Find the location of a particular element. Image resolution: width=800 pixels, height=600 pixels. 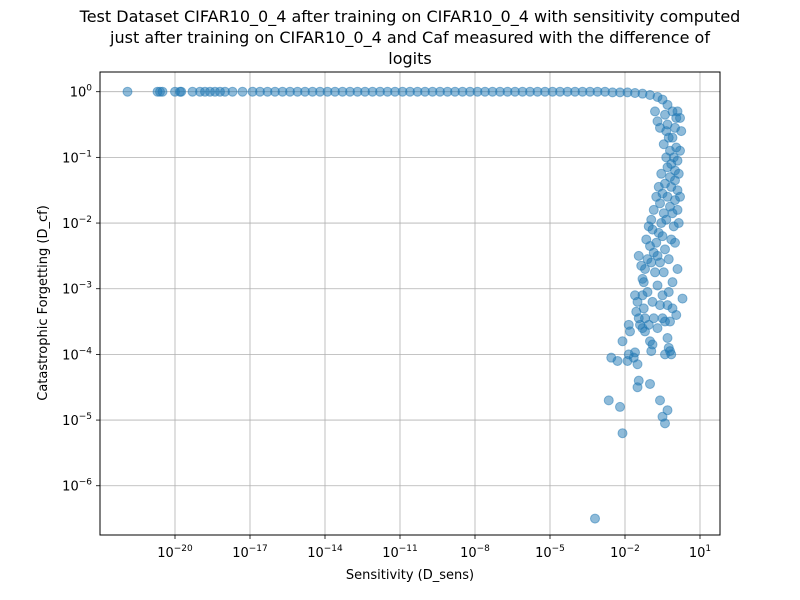

x-tick-exponent: −2 is located at coordinates (633, 549).